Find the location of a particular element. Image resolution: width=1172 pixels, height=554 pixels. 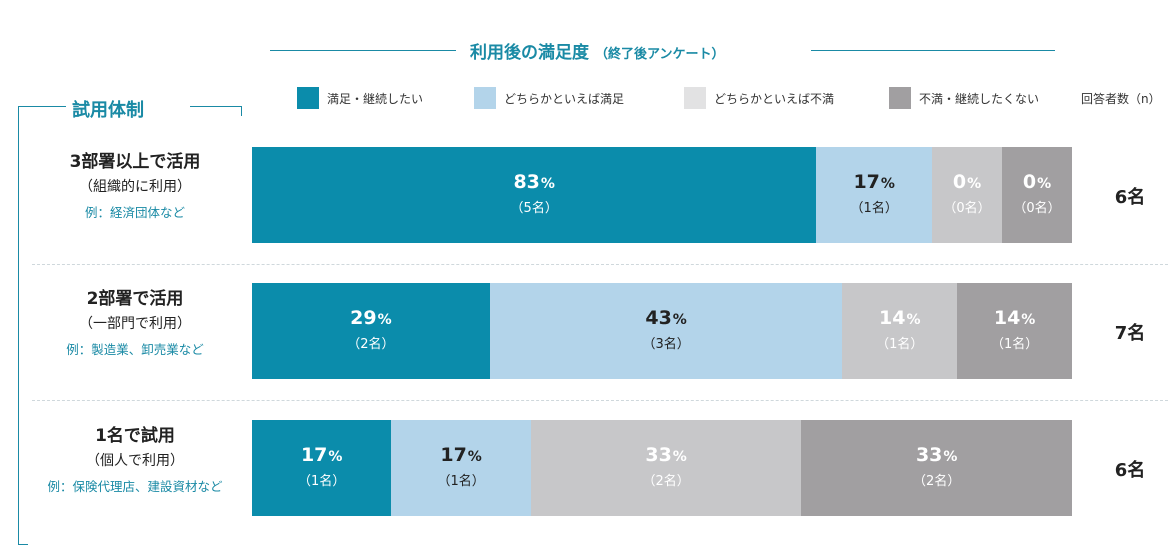

segment-percent-value: 29 is located at coordinates (363, 318).